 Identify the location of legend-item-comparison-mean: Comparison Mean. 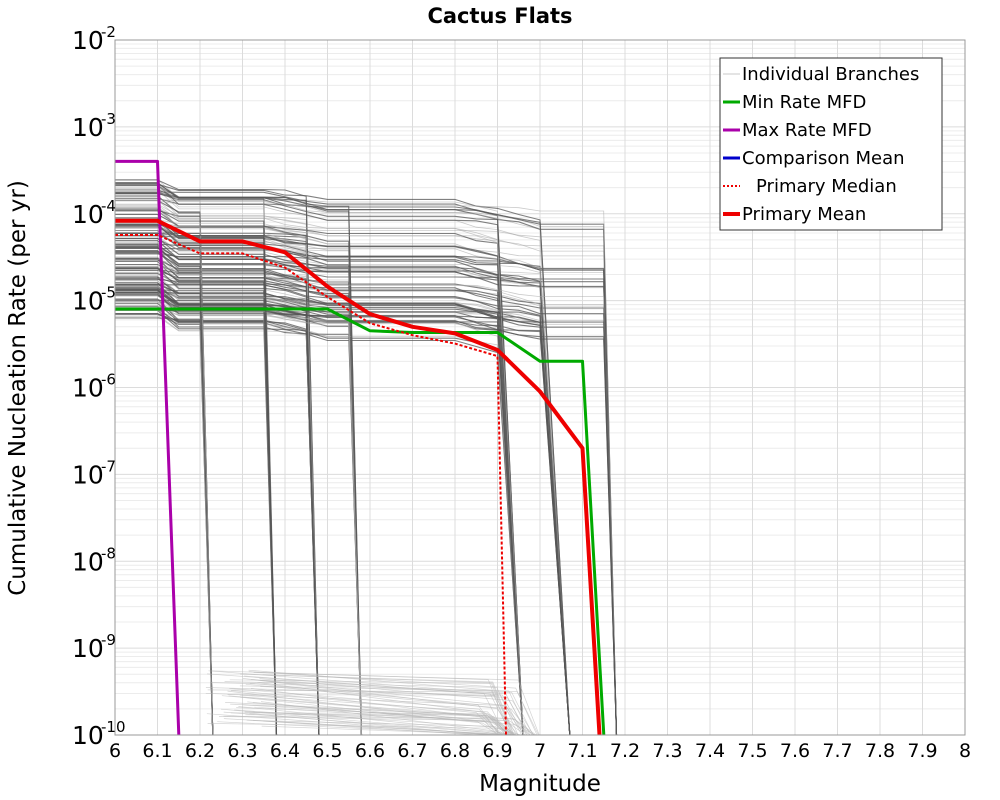
(814, 158).